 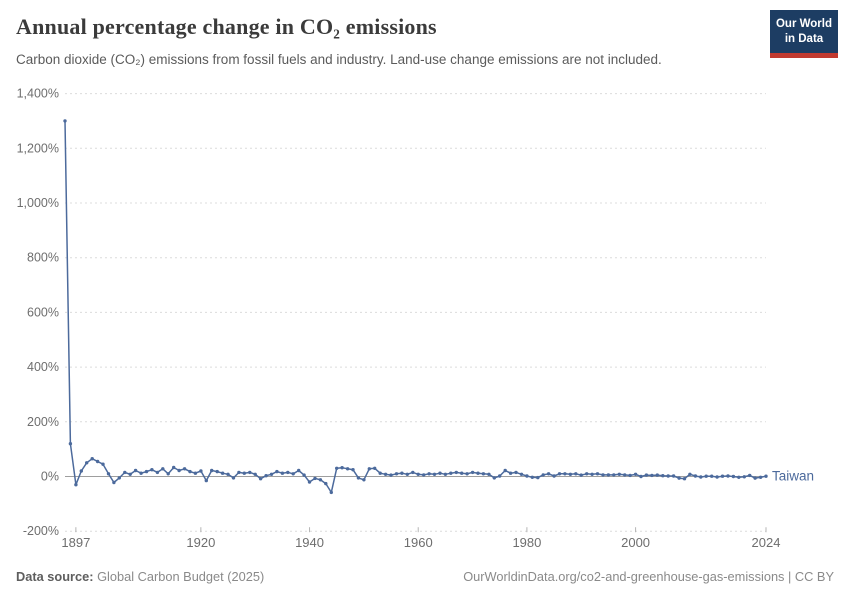 I want to click on owid-logo-line2: in Data, so click(x=804, y=38).